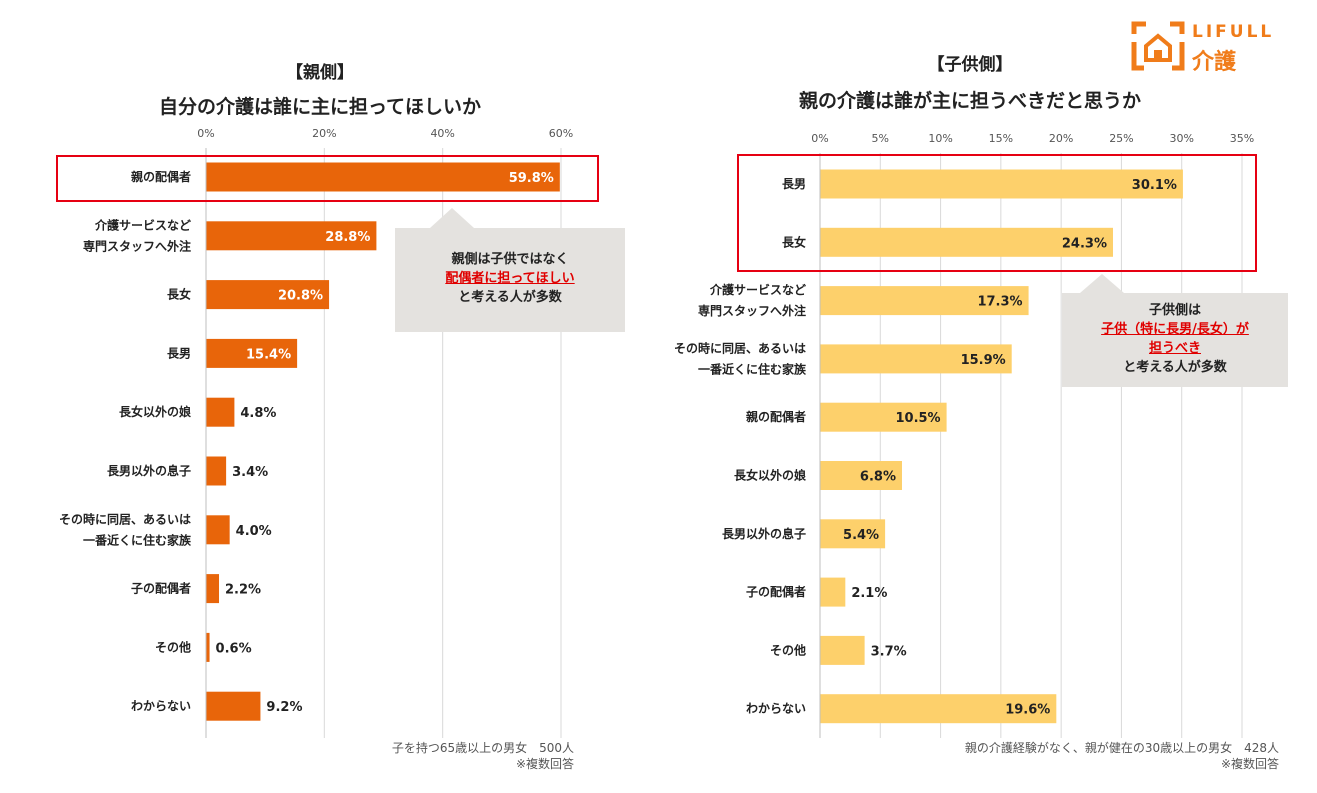 The height and width of the screenshot is (793, 1317). Describe the element at coordinates (1027, 710) in the screenshot. I see `value-label: 19.6%` at that location.